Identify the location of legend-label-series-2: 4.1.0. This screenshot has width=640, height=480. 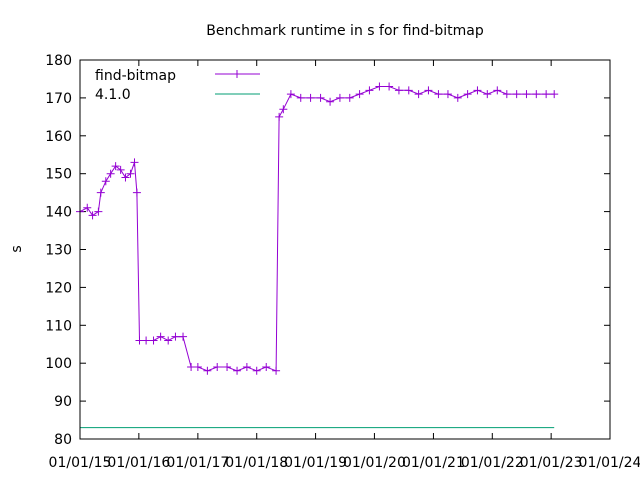
(113, 95).